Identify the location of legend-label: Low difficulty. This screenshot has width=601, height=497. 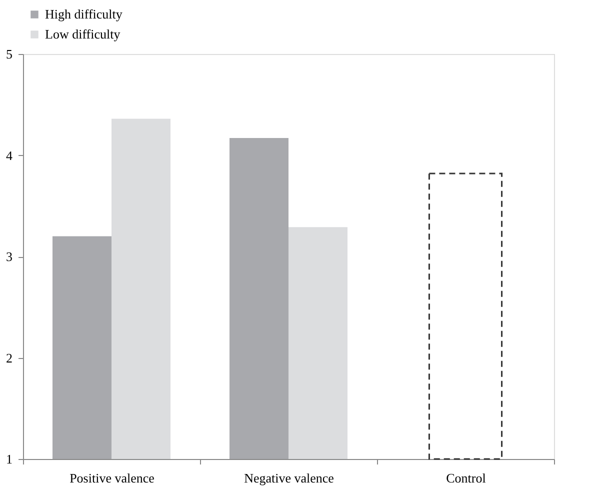
(83, 34).